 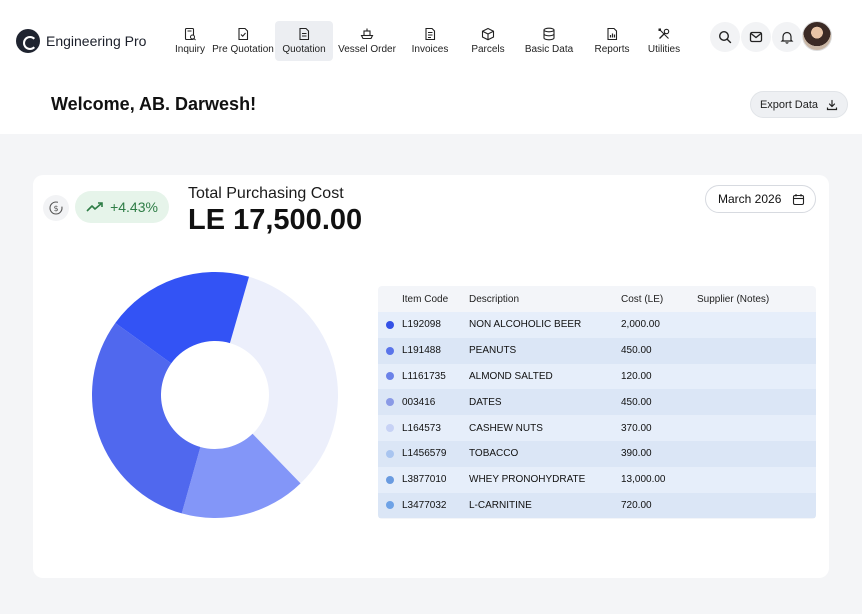 I want to click on col-description: Description, so click(x=494, y=299).